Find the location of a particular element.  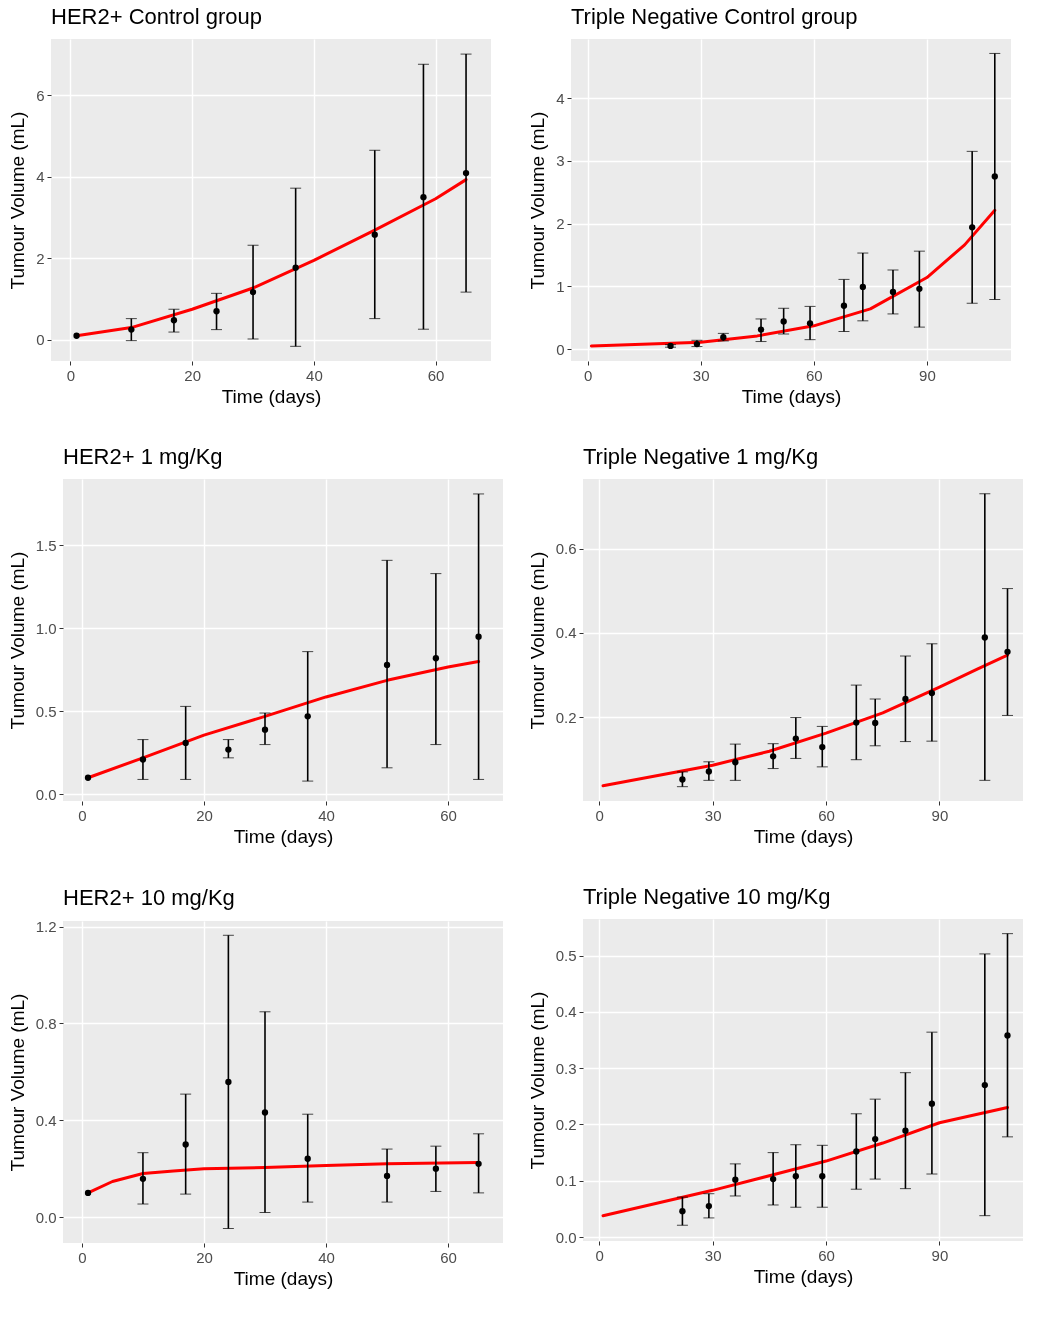

chart-title: HER2+ Control group is located at coordinates (156, 16).